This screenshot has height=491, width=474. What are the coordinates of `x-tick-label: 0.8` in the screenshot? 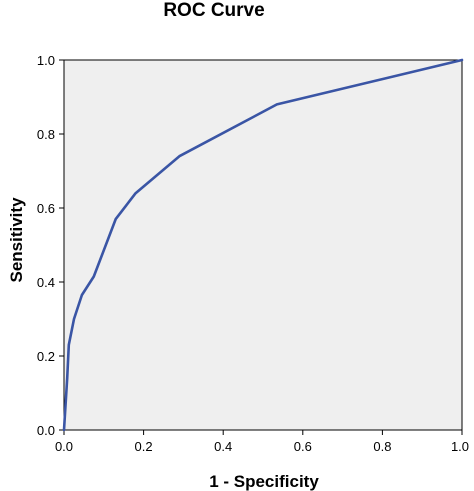 It's located at (382, 446).